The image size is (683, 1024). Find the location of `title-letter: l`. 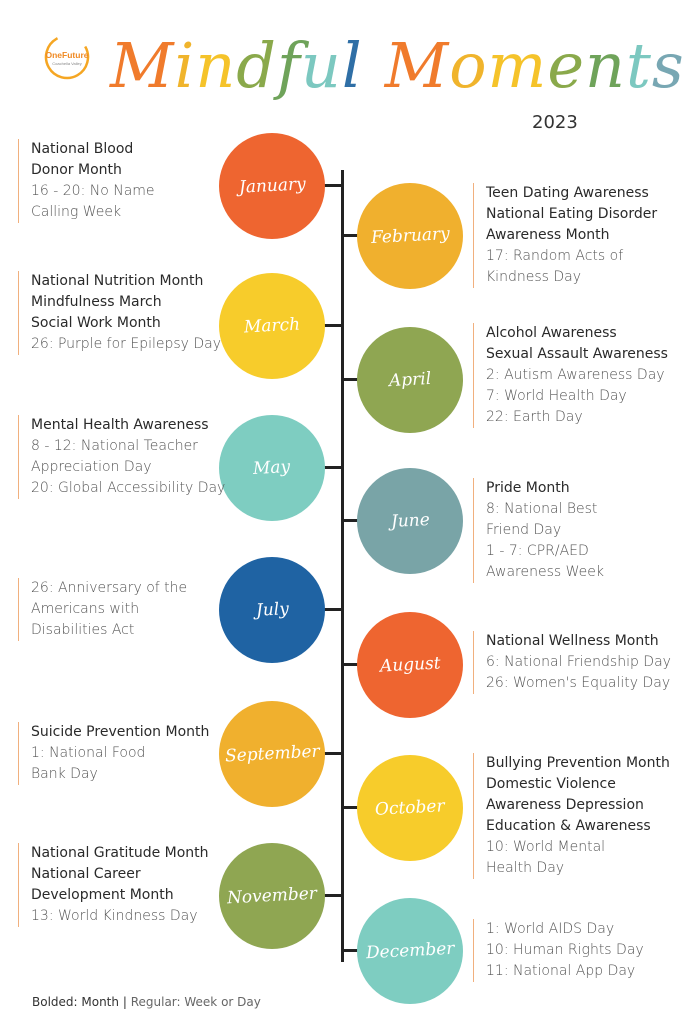

title-letter: l is located at coordinates (352, 65).